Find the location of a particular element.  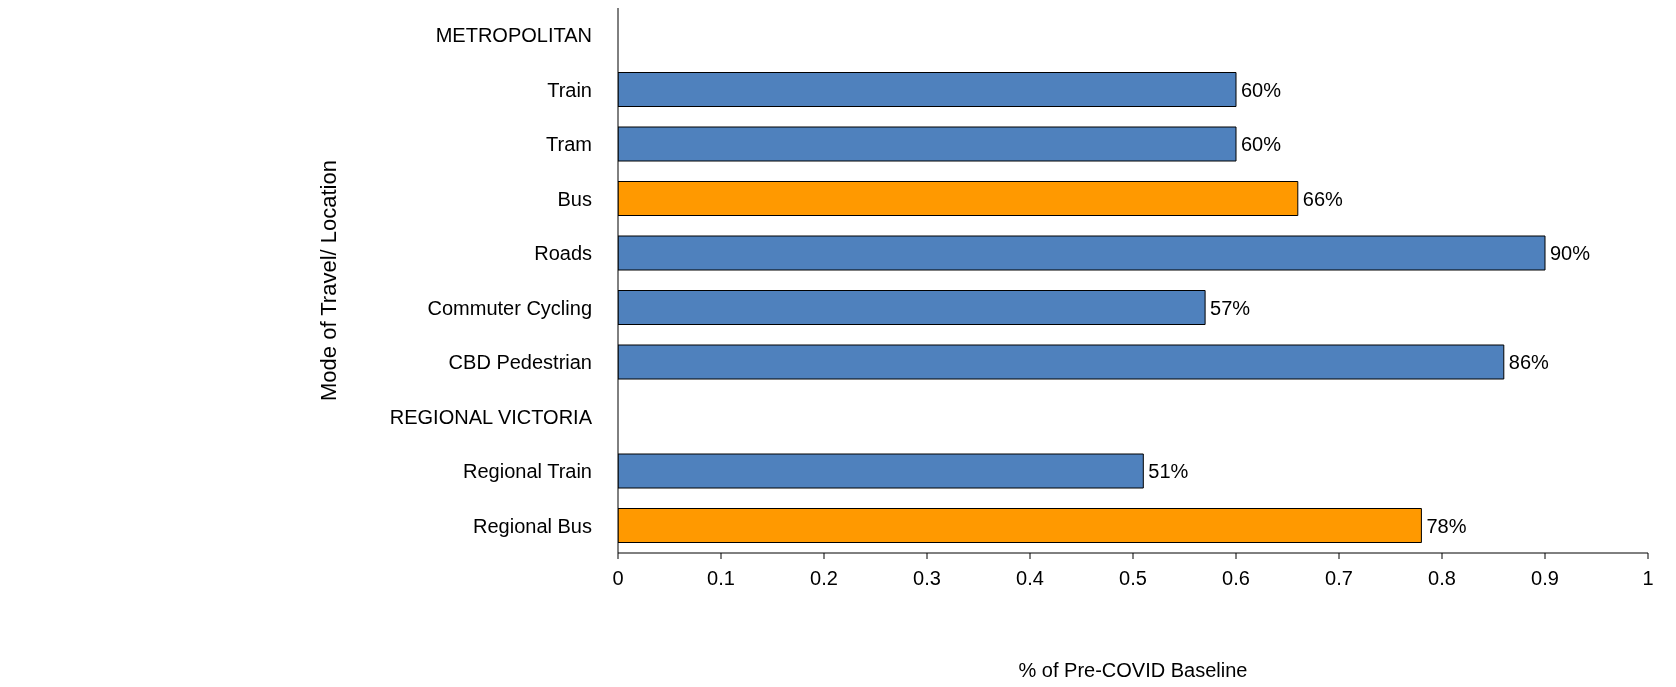

x-tick-label: 0.5 is located at coordinates (1133, 578).